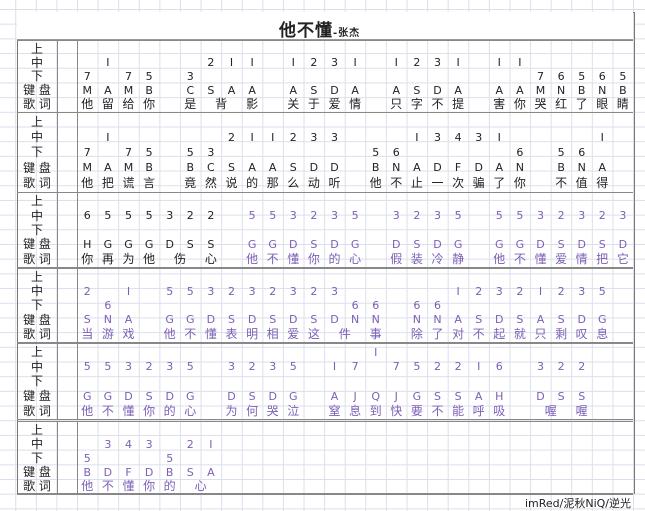 Image resolution: width=645 pixels, height=511 pixels. What do you see at coordinates (416, 183) in the screenshot?
I see `lyric-char: 止` at bounding box center [416, 183].